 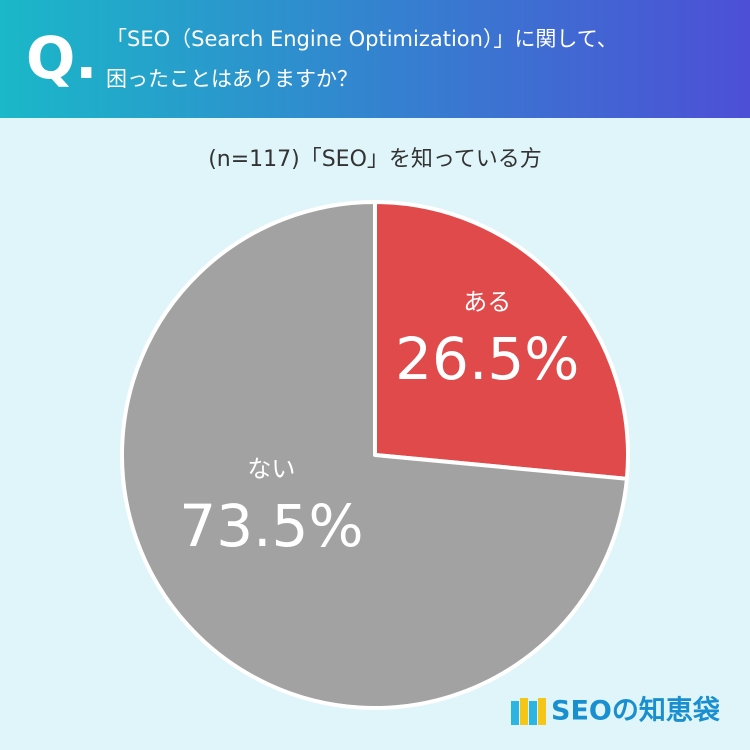 I want to click on slice-value-label: 26.5%, so click(x=487, y=359).